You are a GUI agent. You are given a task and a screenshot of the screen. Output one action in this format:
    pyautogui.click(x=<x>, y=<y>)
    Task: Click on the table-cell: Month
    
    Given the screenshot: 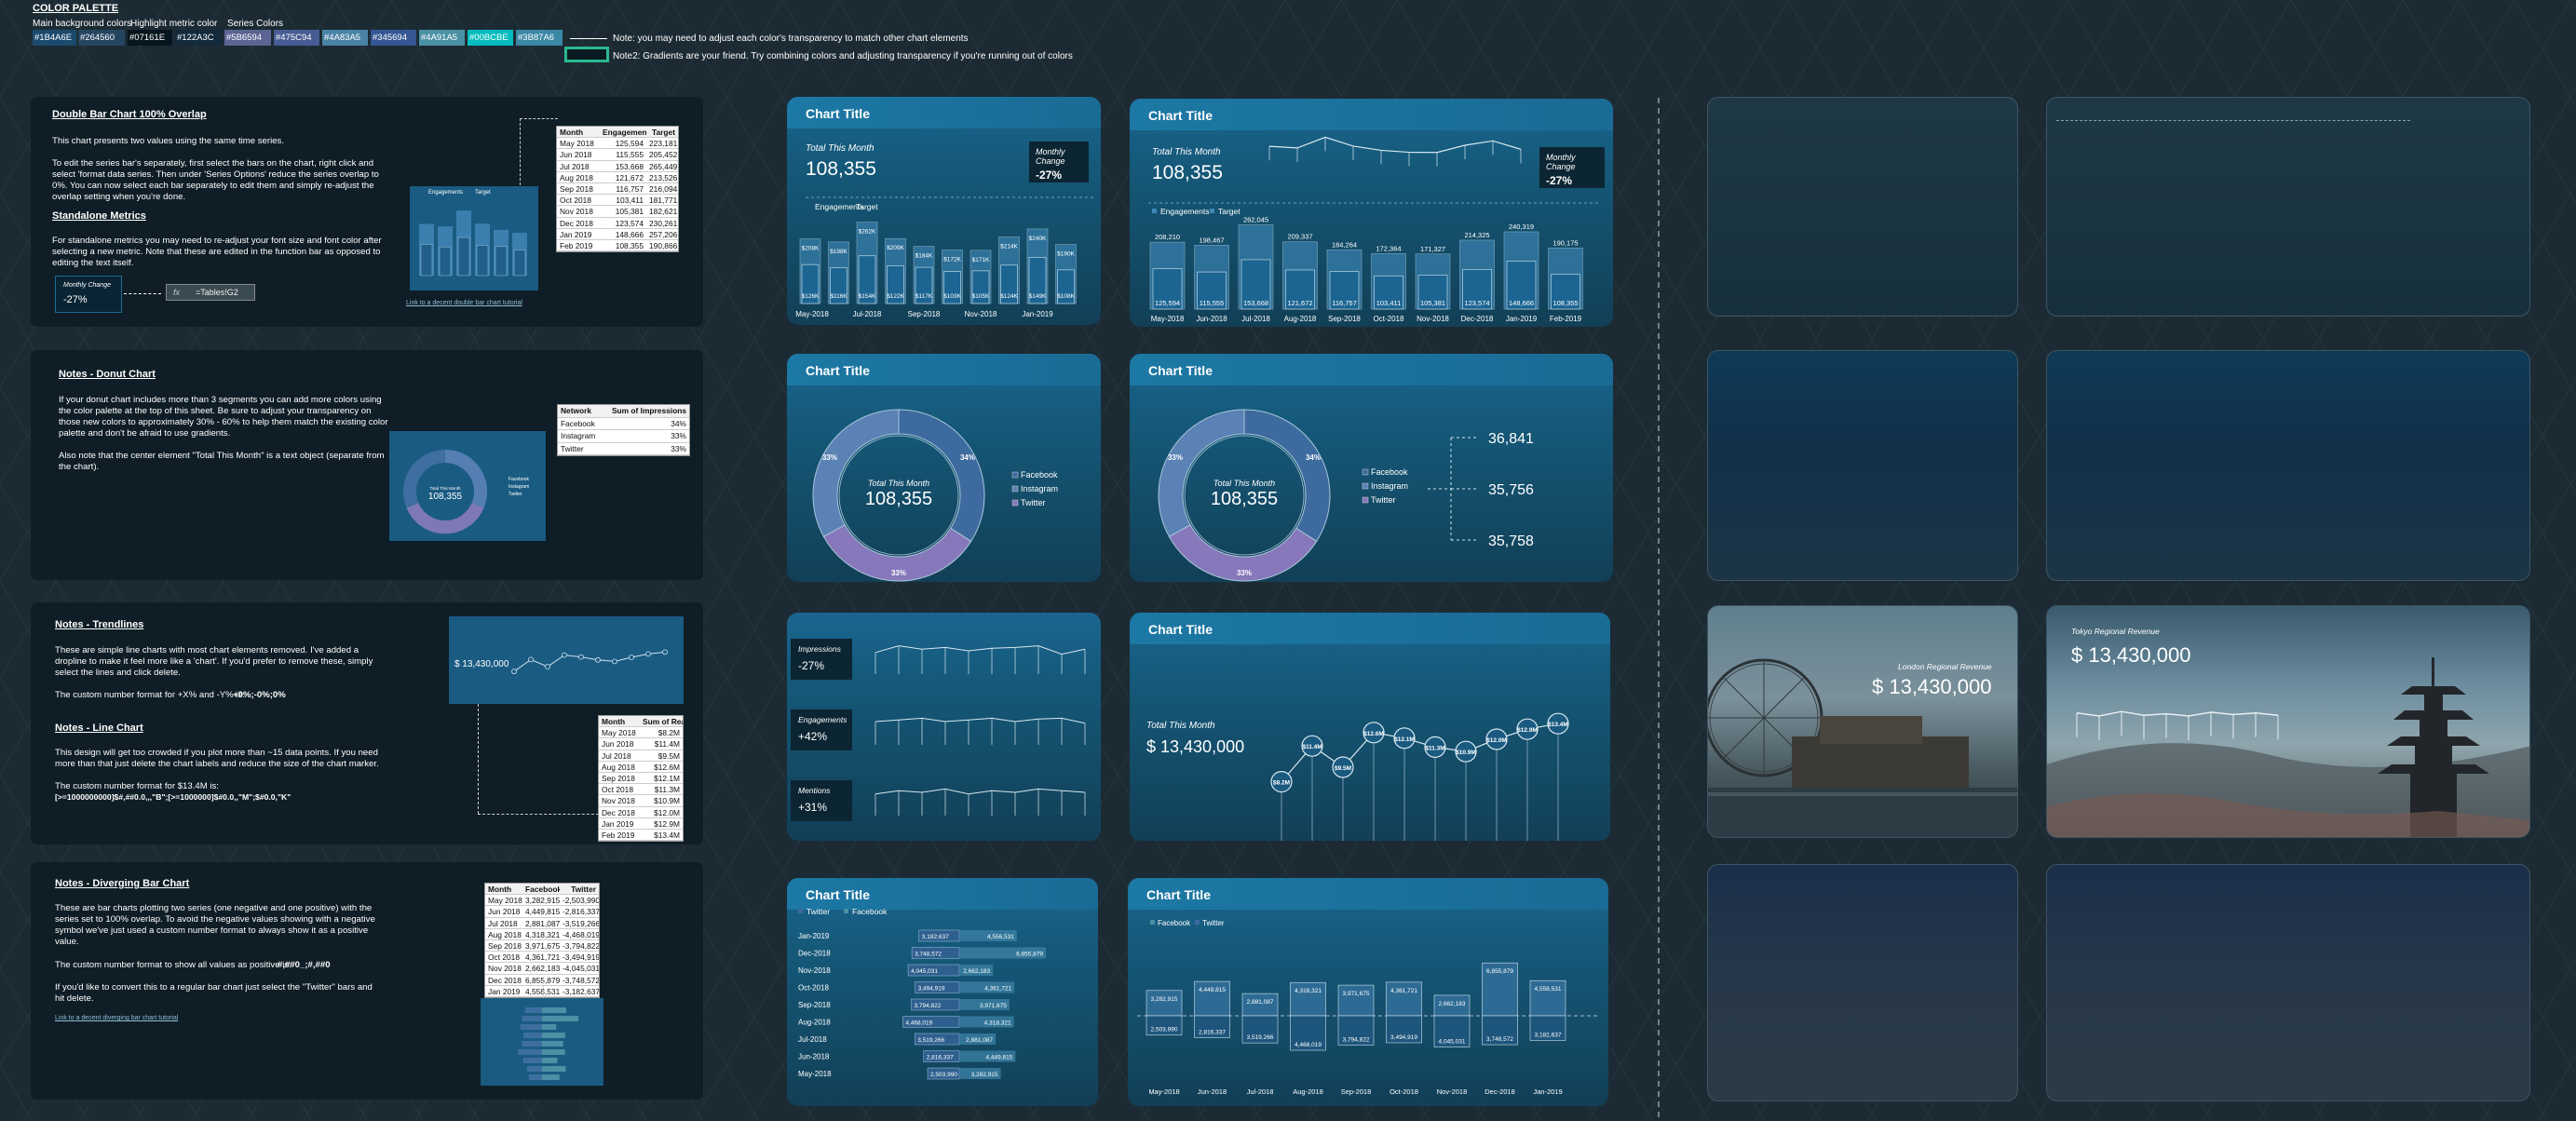 What is the action you would take?
    pyautogui.click(x=500, y=889)
    